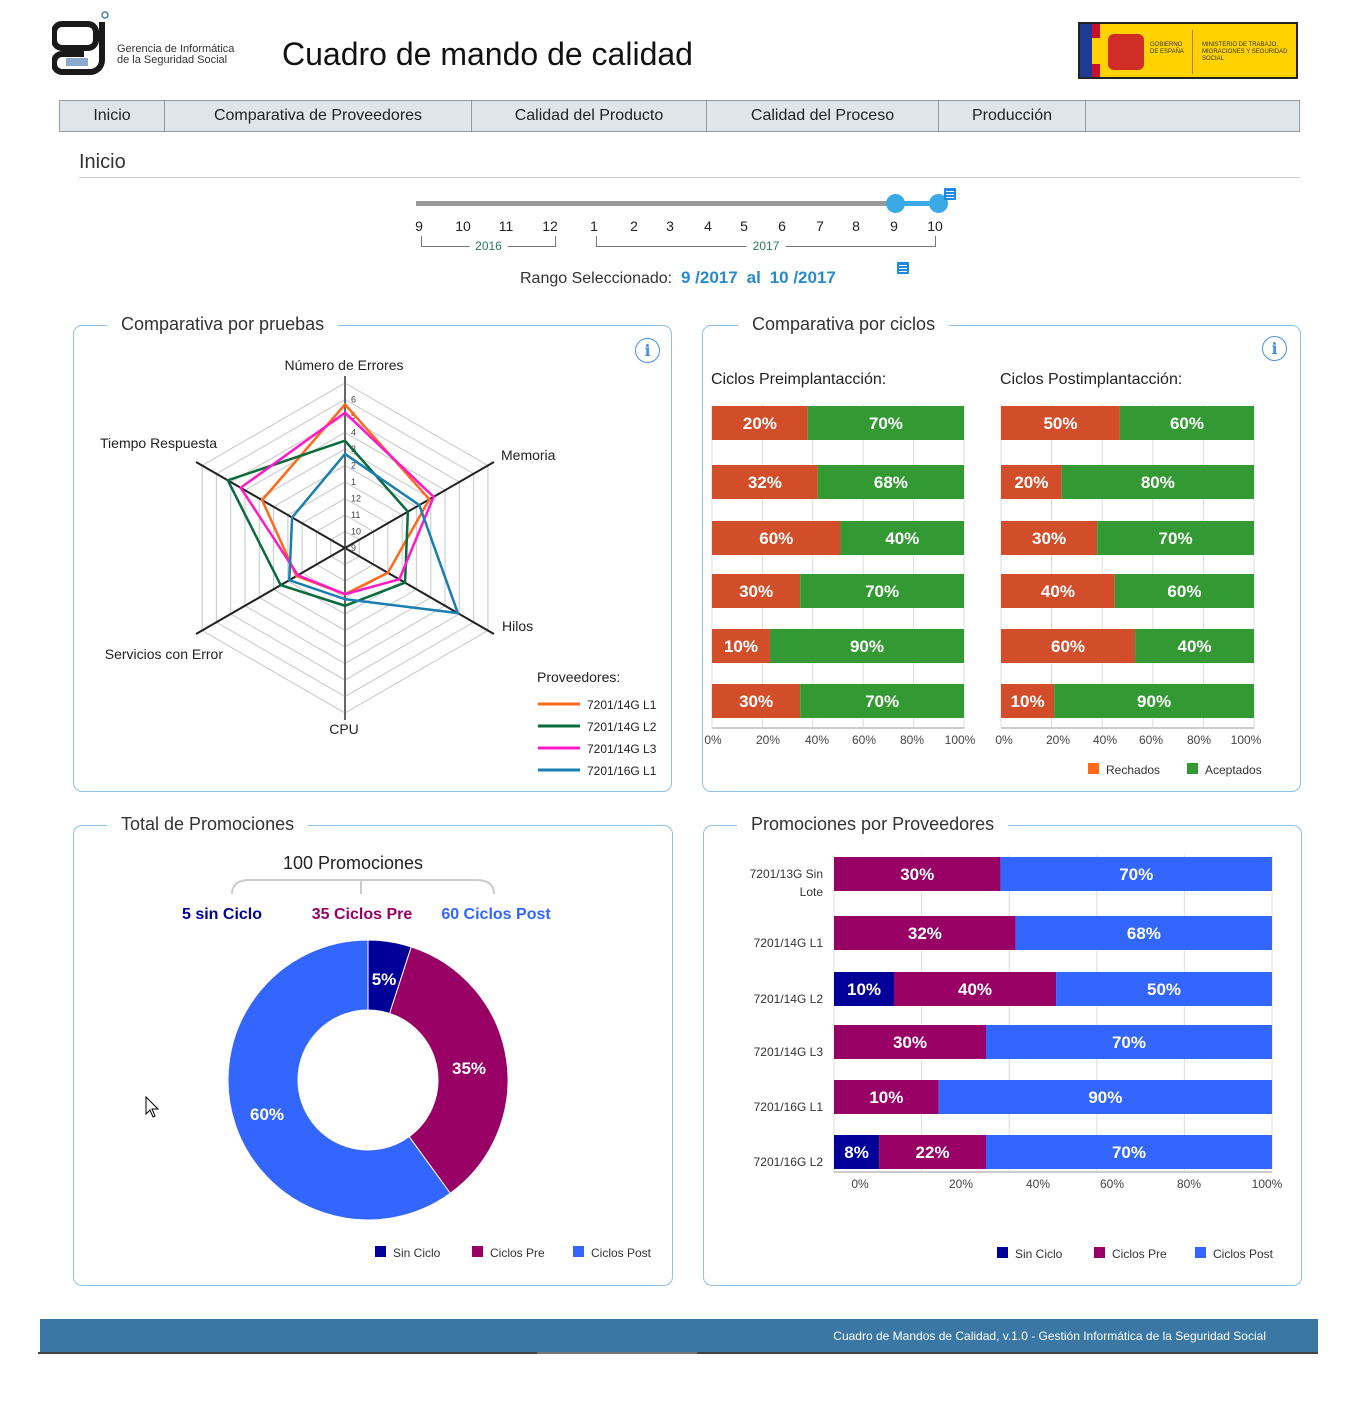 This screenshot has width=1356, height=1408. What do you see at coordinates (789, 1107) in the screenshot?
I see `category-label: 7201/16G L1` at bounding box center [789, 1107].